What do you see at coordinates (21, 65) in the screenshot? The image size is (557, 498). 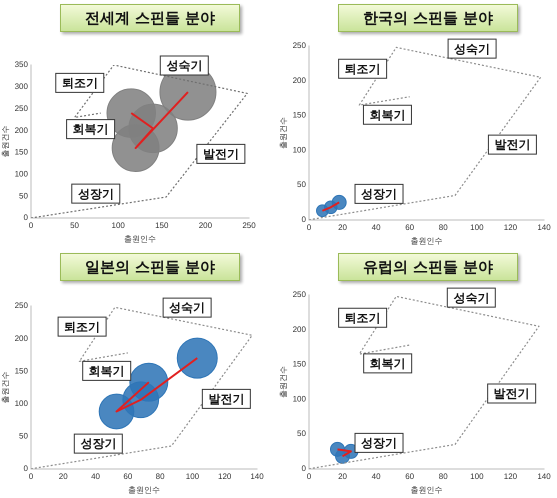 I see `y-tick-label: 350` at bounding box center [21, 65].